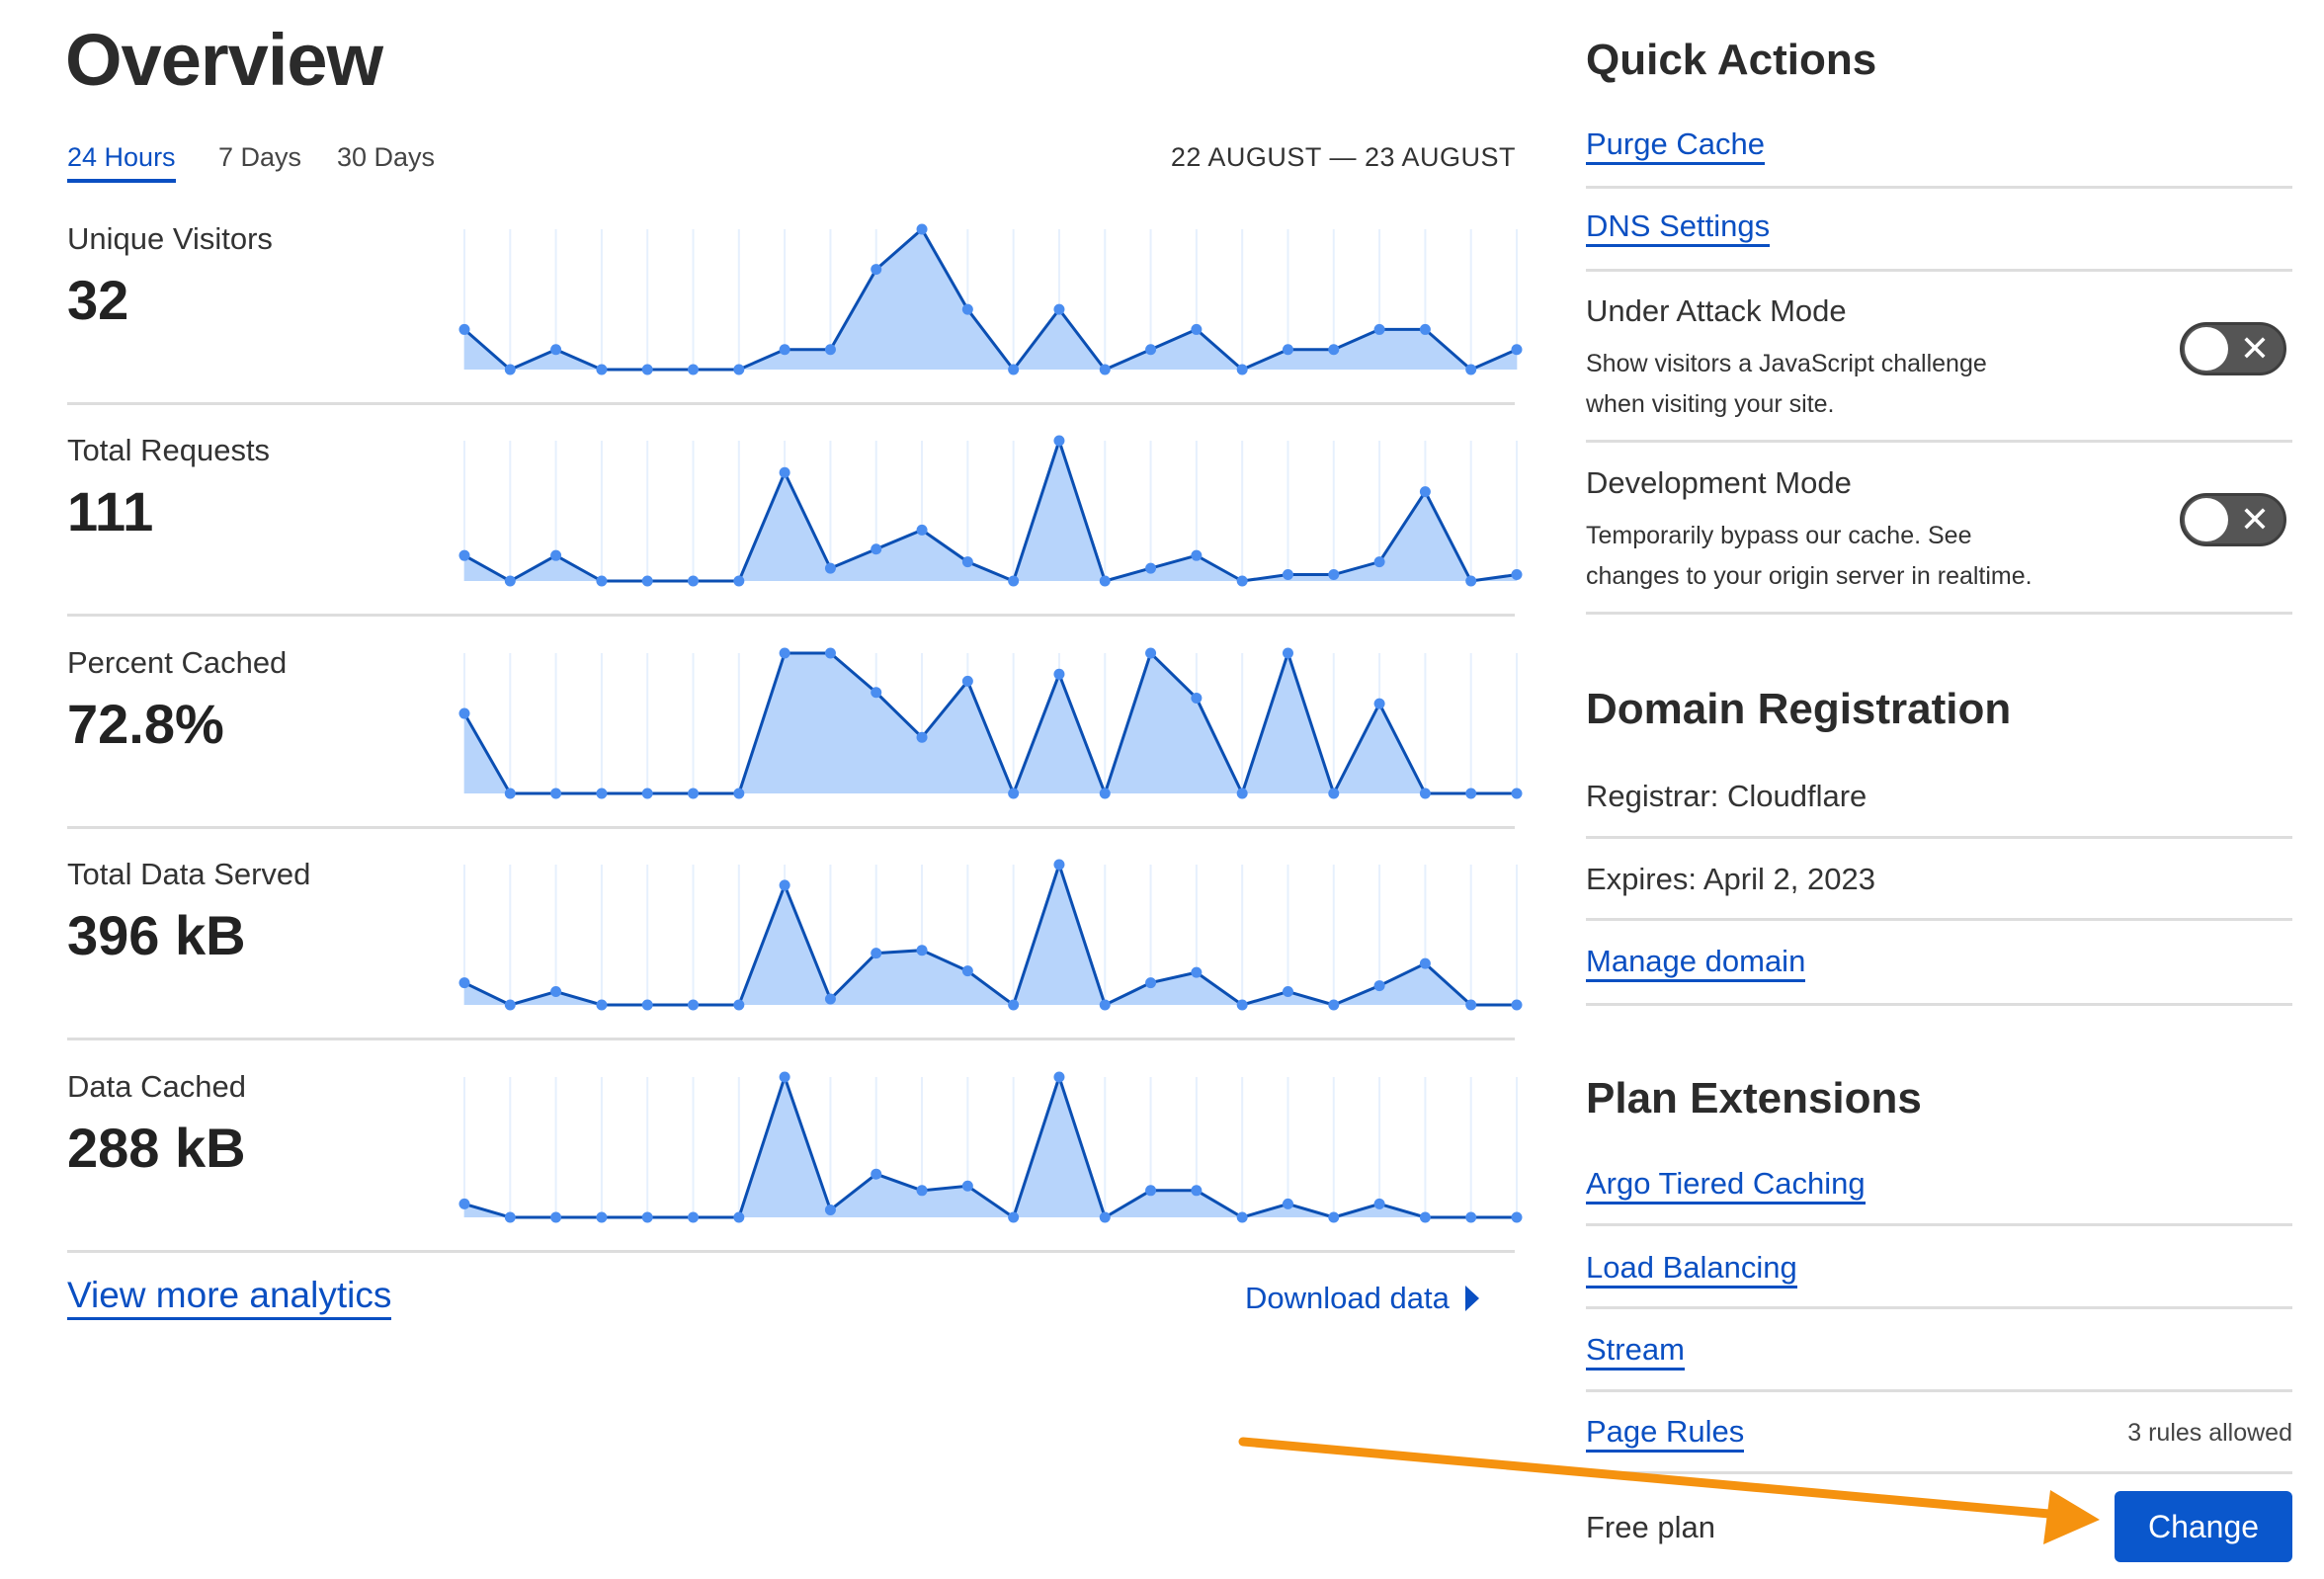  Describe the element at coordinates (98, 300) in the screenshot. I see `metric-value: 32` at that location.